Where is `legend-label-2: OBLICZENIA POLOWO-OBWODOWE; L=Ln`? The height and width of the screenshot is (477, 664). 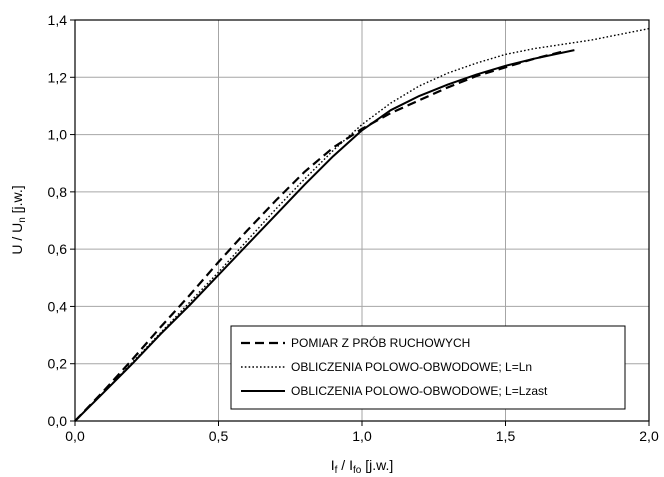 legend-label-2: OBLICZENIA POLOWO-OBWODOWE; L=Ln is located at coordinates (411, 367).